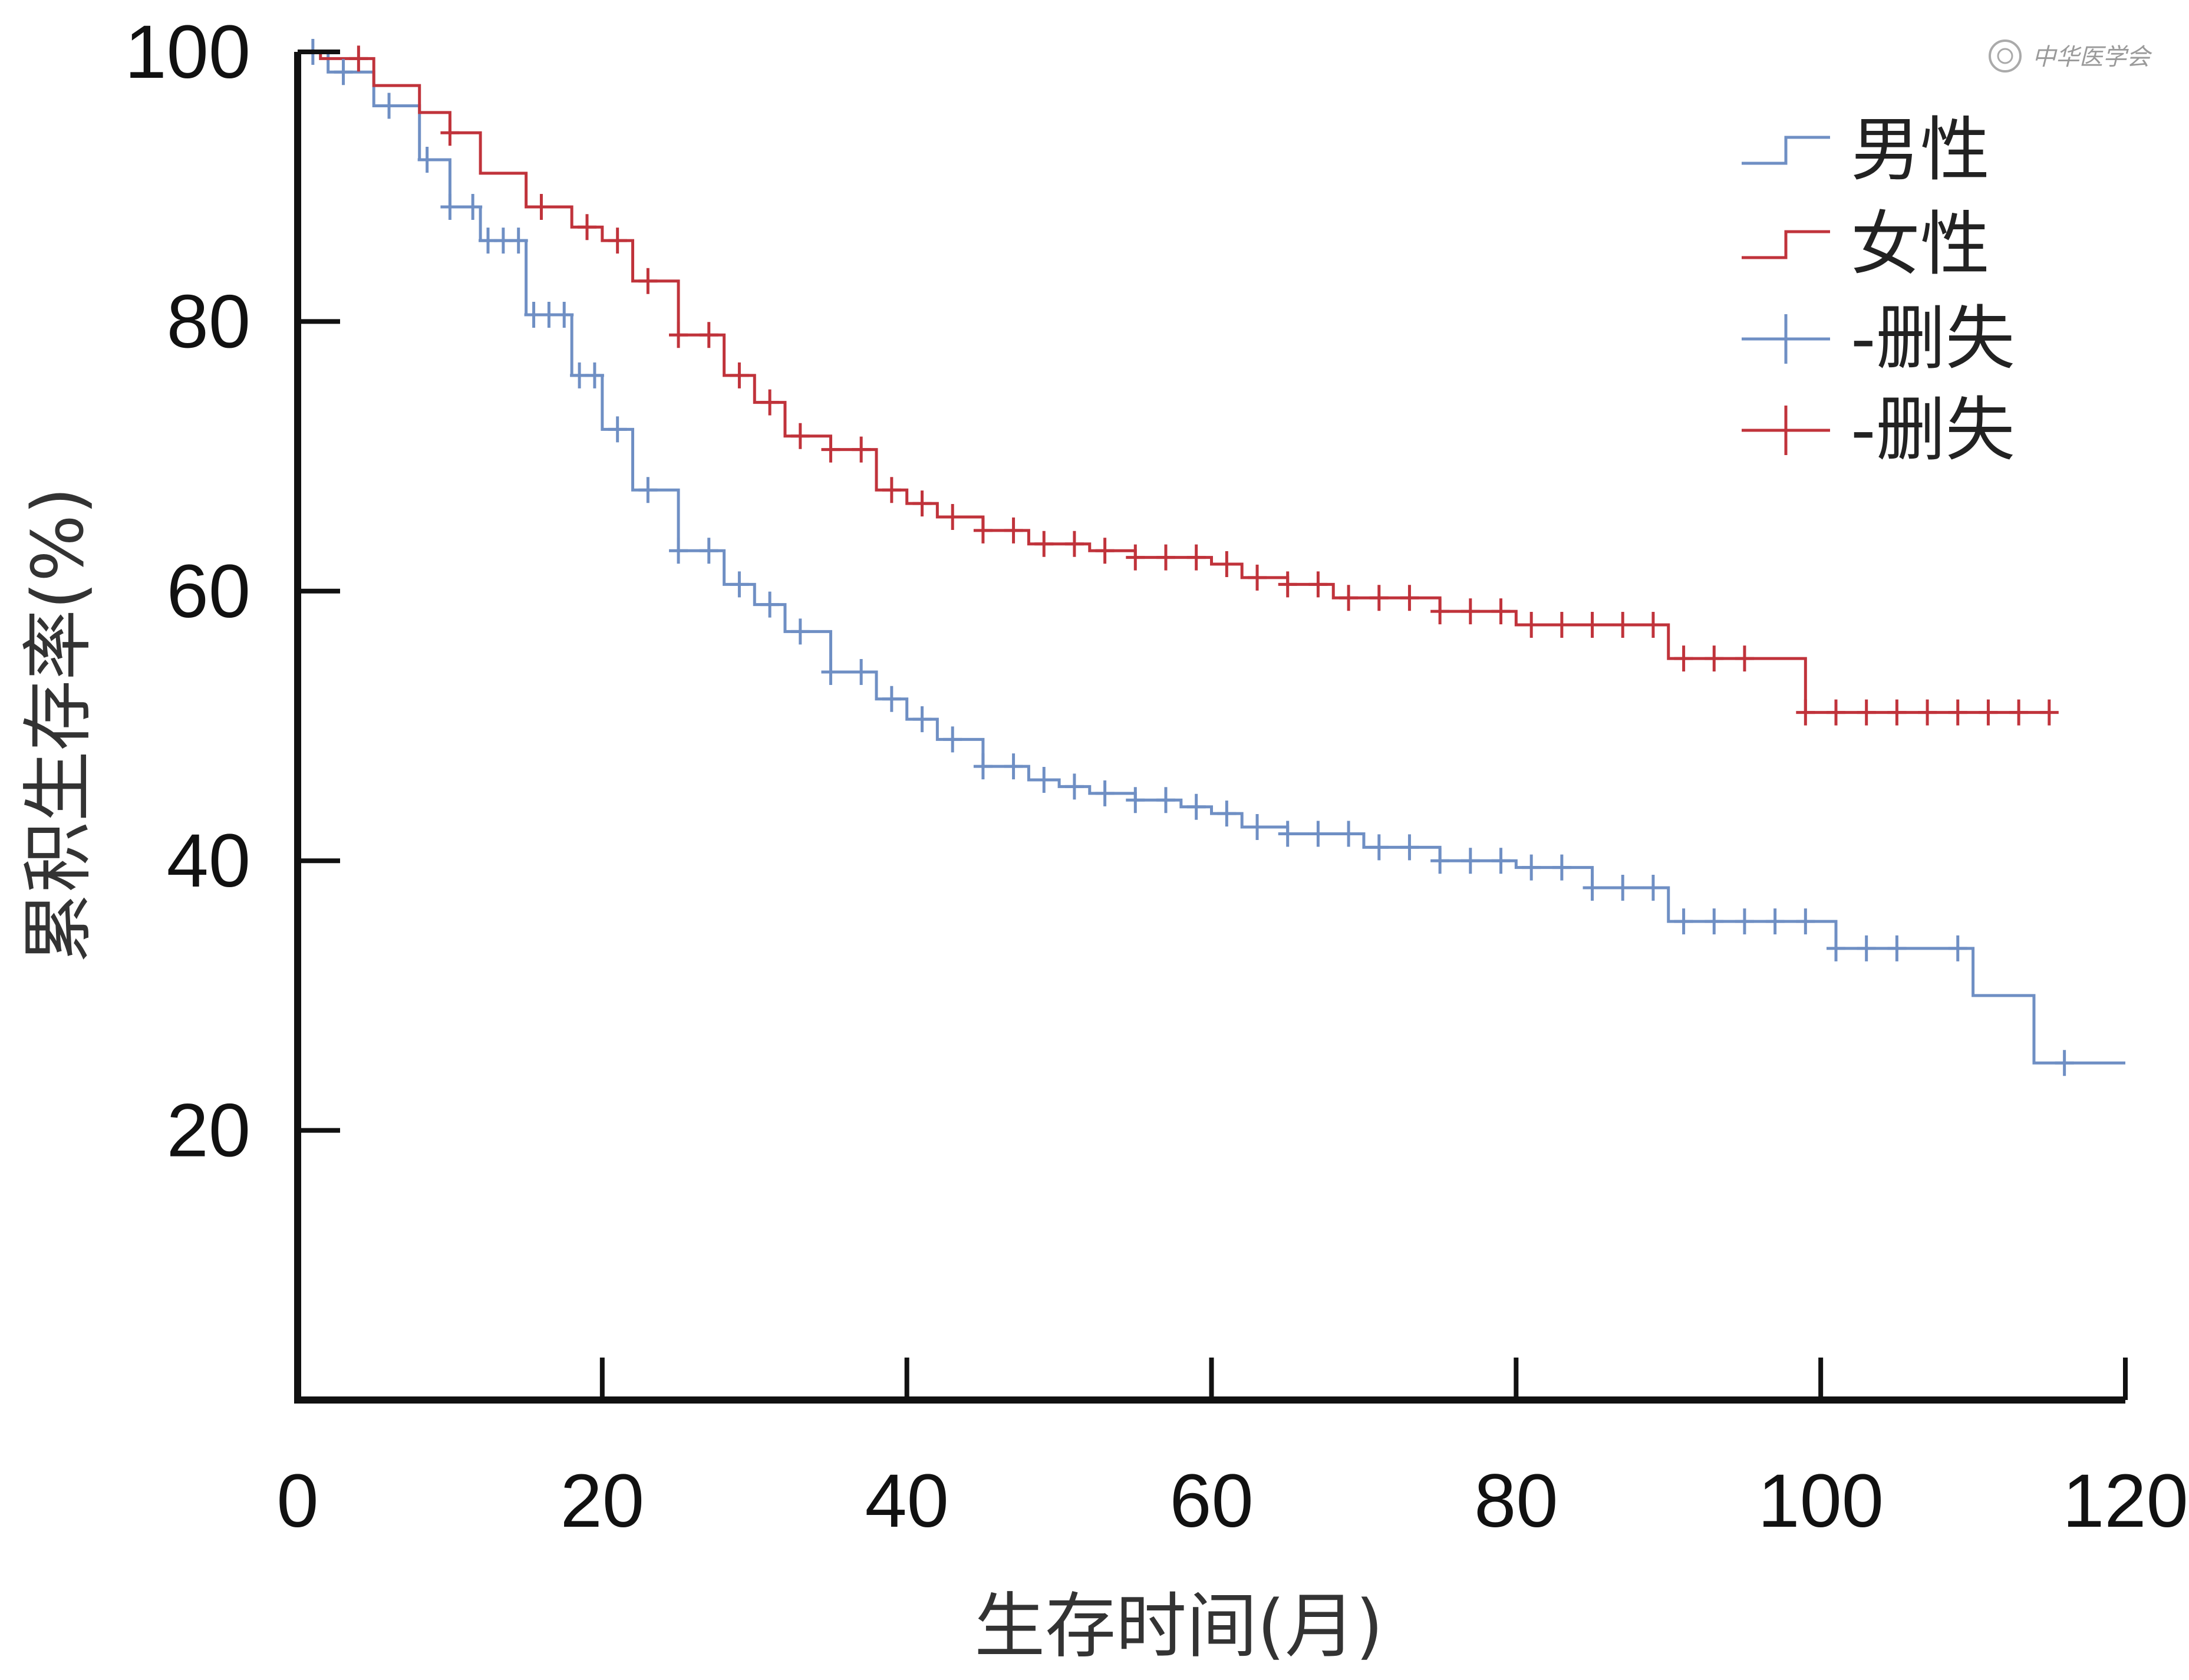 The width and height of the screenshot is (2189, 1680). I want to click on y-tick-label: 40, so click(208, 861).